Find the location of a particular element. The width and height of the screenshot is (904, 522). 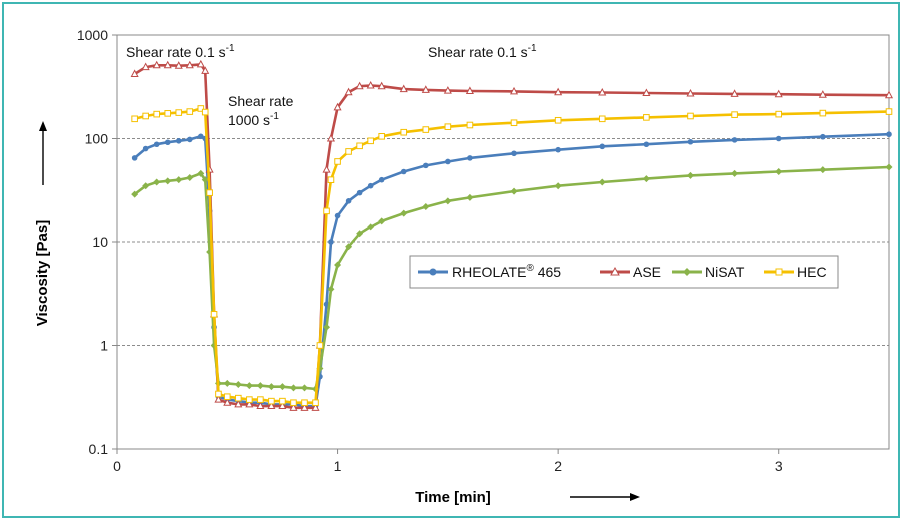

x-tick-label: 2 is located at coordinates (558, 466).